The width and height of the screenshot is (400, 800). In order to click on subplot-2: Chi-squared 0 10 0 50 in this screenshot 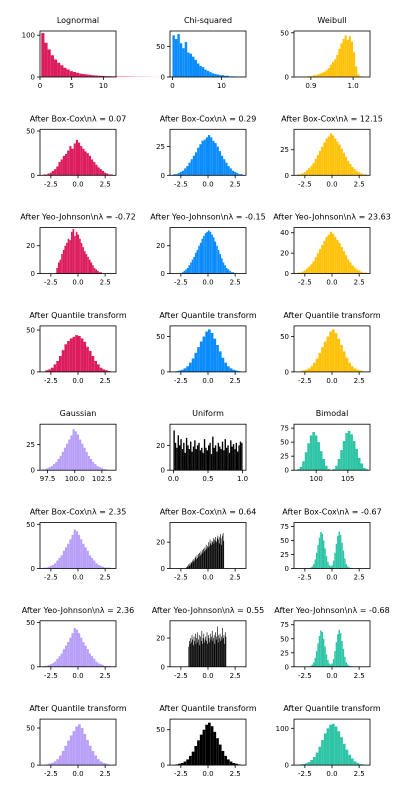, I will do `click(201, 53)`.